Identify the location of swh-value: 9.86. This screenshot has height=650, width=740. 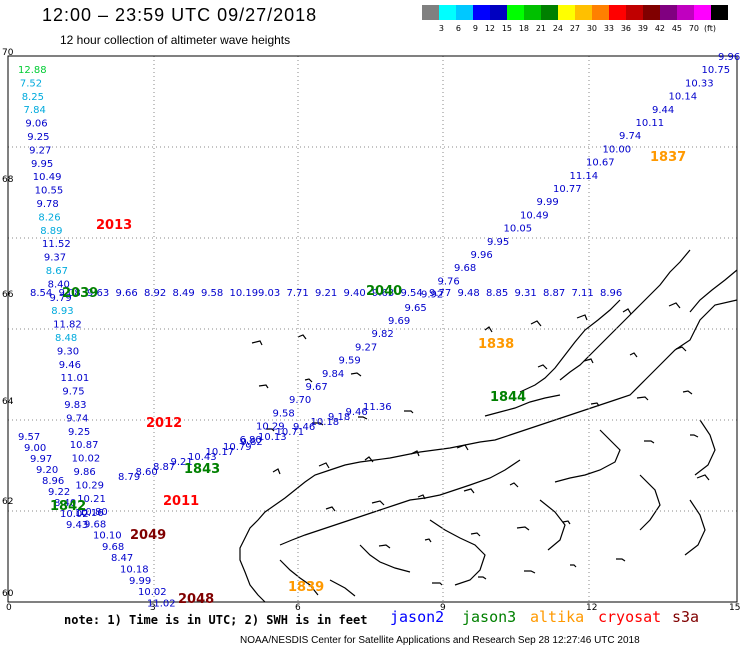
(85, 472).